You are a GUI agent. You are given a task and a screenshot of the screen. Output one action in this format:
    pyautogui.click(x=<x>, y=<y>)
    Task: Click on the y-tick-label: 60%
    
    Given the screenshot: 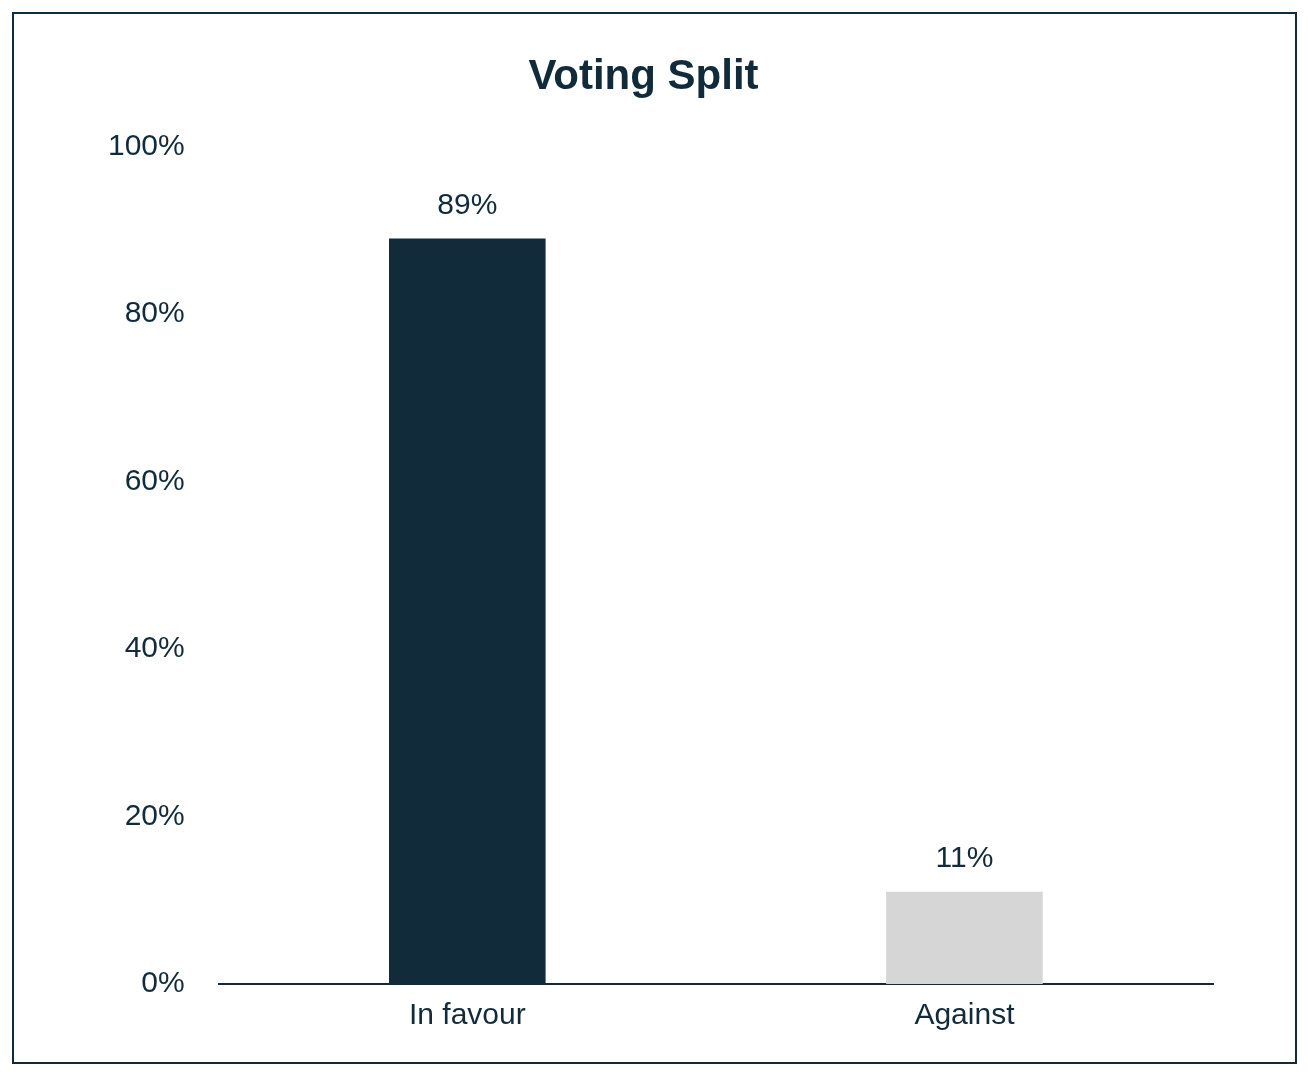 What is the action you would take?
    pyautogui.click(x=154, y=479)
    